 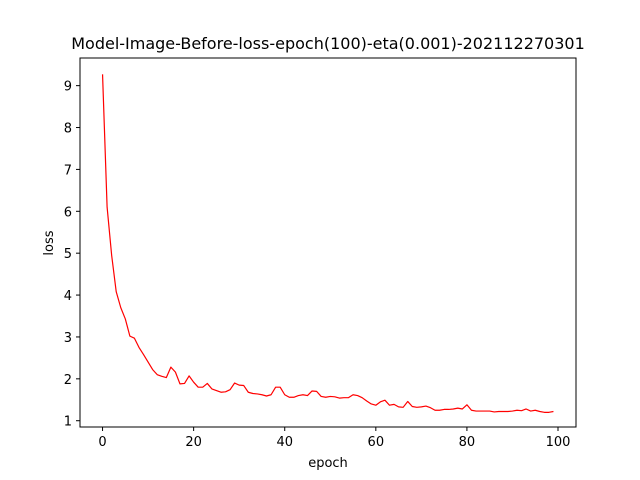 What do you see at coordinates (328, 463) in the screenshot?
I see `x-axis-label: epoch` at bounding box center [328, 463].